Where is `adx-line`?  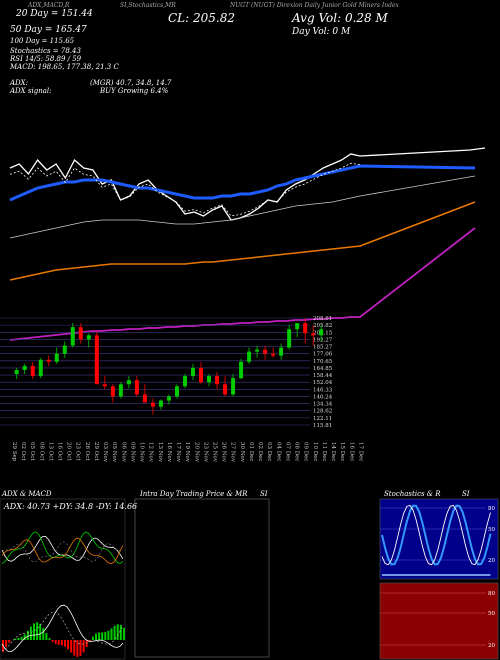
adx-line is located at coordinates (62, 548).